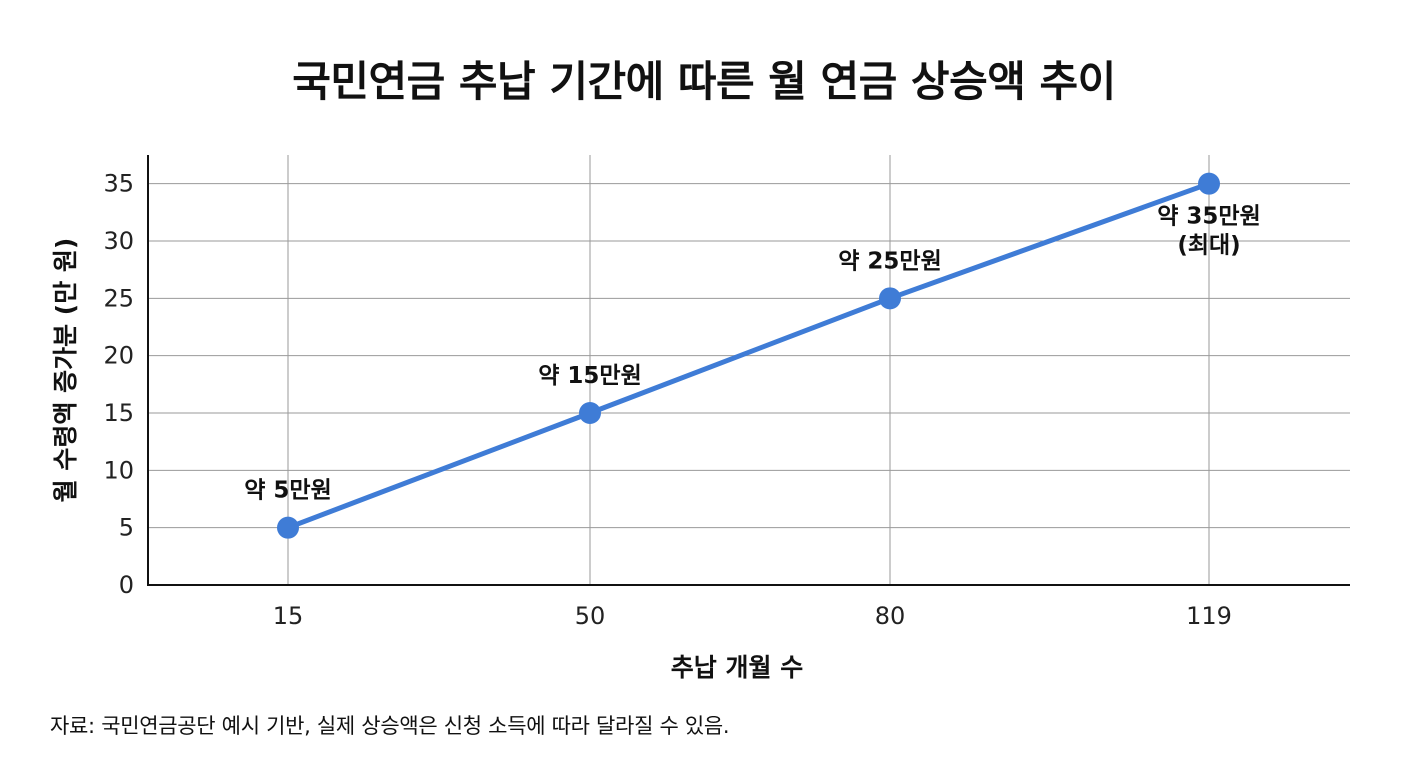 This screenshot has width=1408, height=768. I want to click on y-tick-label: 20, so click(118, 356).